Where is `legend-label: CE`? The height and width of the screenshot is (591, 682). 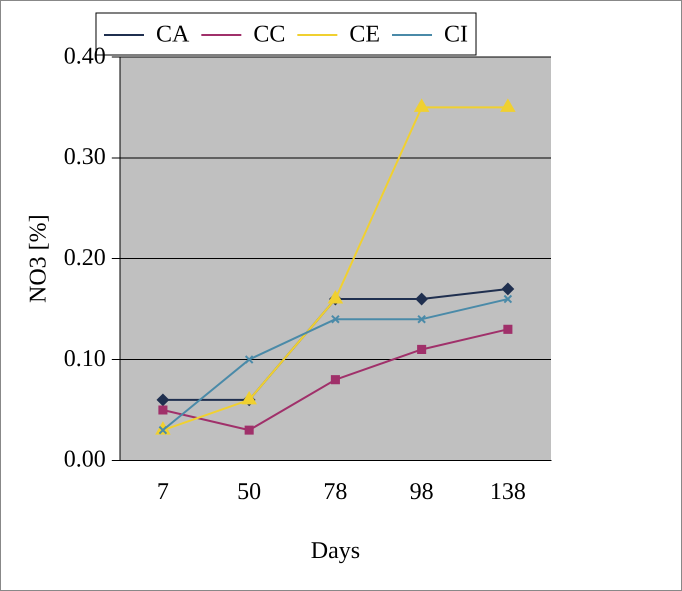 legend-label: CE is located at coordinates (364, 34).